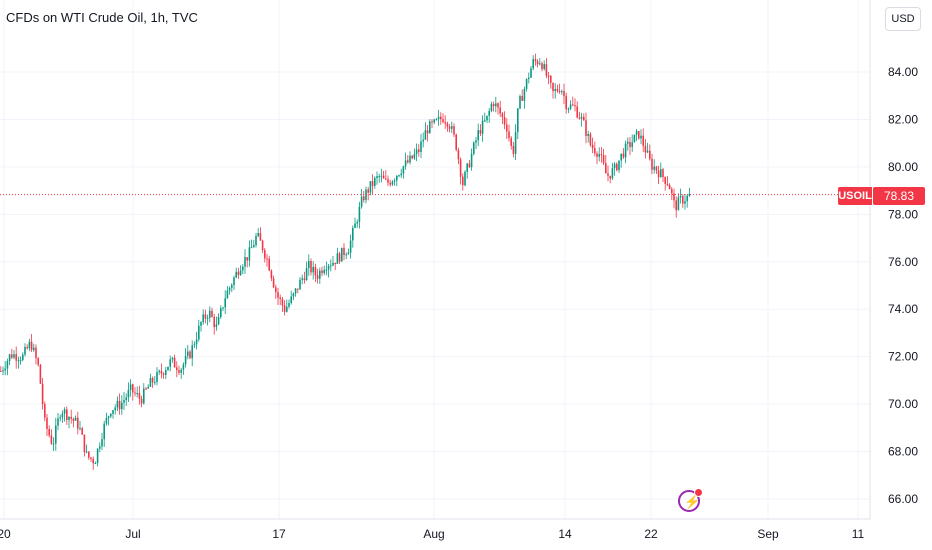 This screenshot has width=932, height=550. What do you see at coordinates (903, 499) in the screenshot?
I see `price-tick-label: 66.00` at bounding box center [903, 499].